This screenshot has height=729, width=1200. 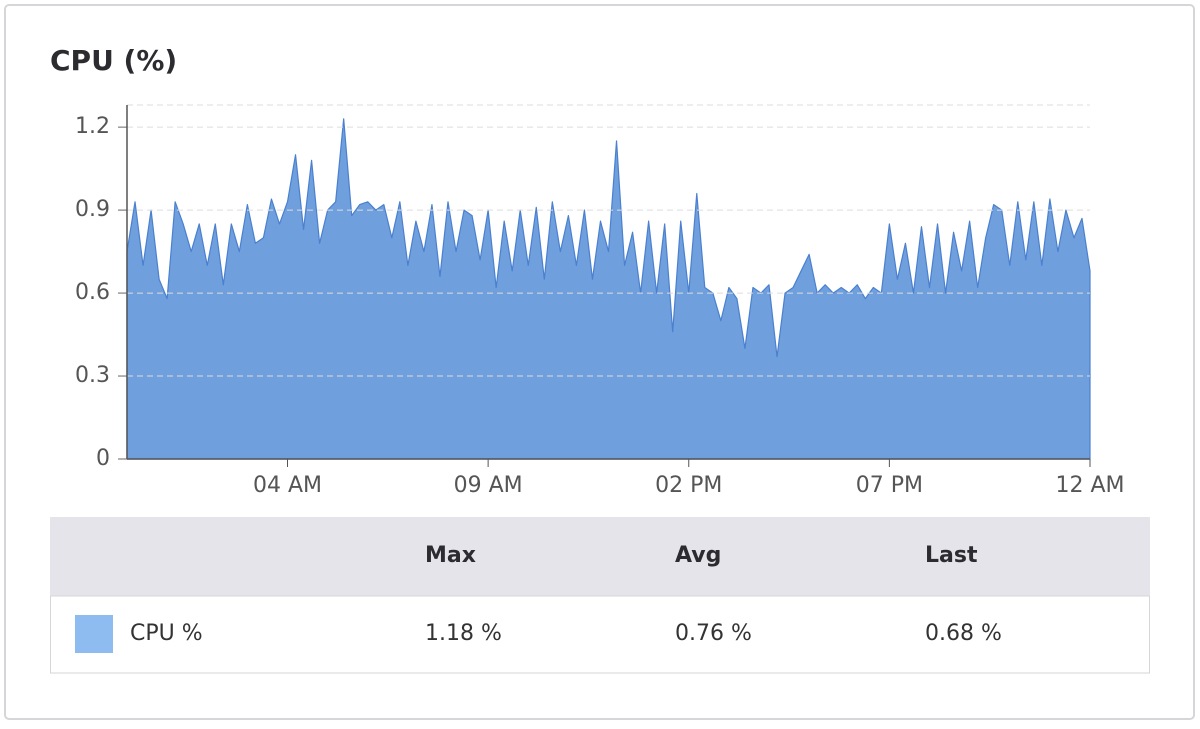 I want to click on x-tick-label: 02 PM, so click(x=688, y=485).